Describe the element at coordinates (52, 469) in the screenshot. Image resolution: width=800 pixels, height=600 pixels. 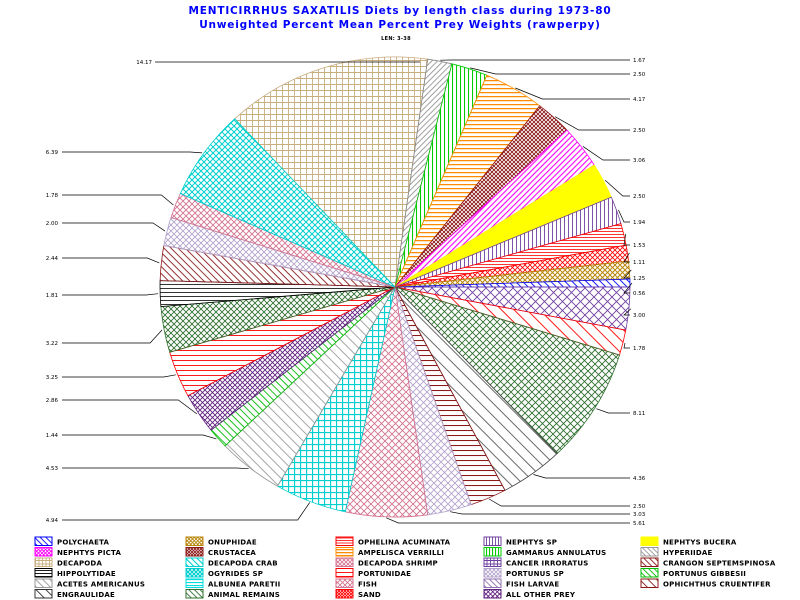
I see `slice-percent-label: 4.53` at that location.